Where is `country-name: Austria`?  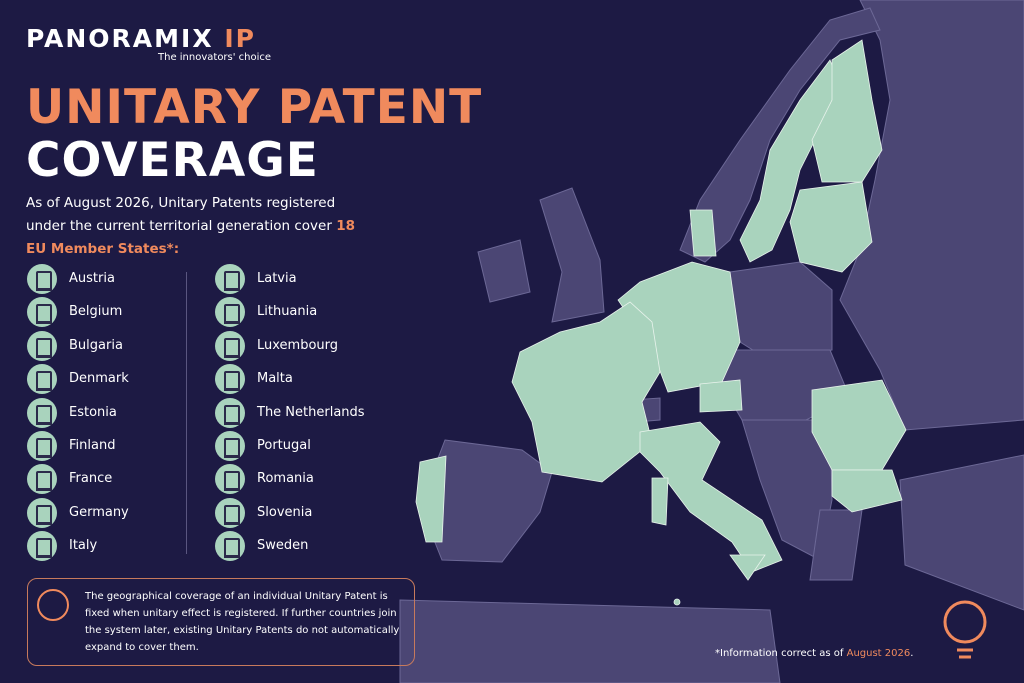
country-name: Austria is located at coordinates (92, 279).